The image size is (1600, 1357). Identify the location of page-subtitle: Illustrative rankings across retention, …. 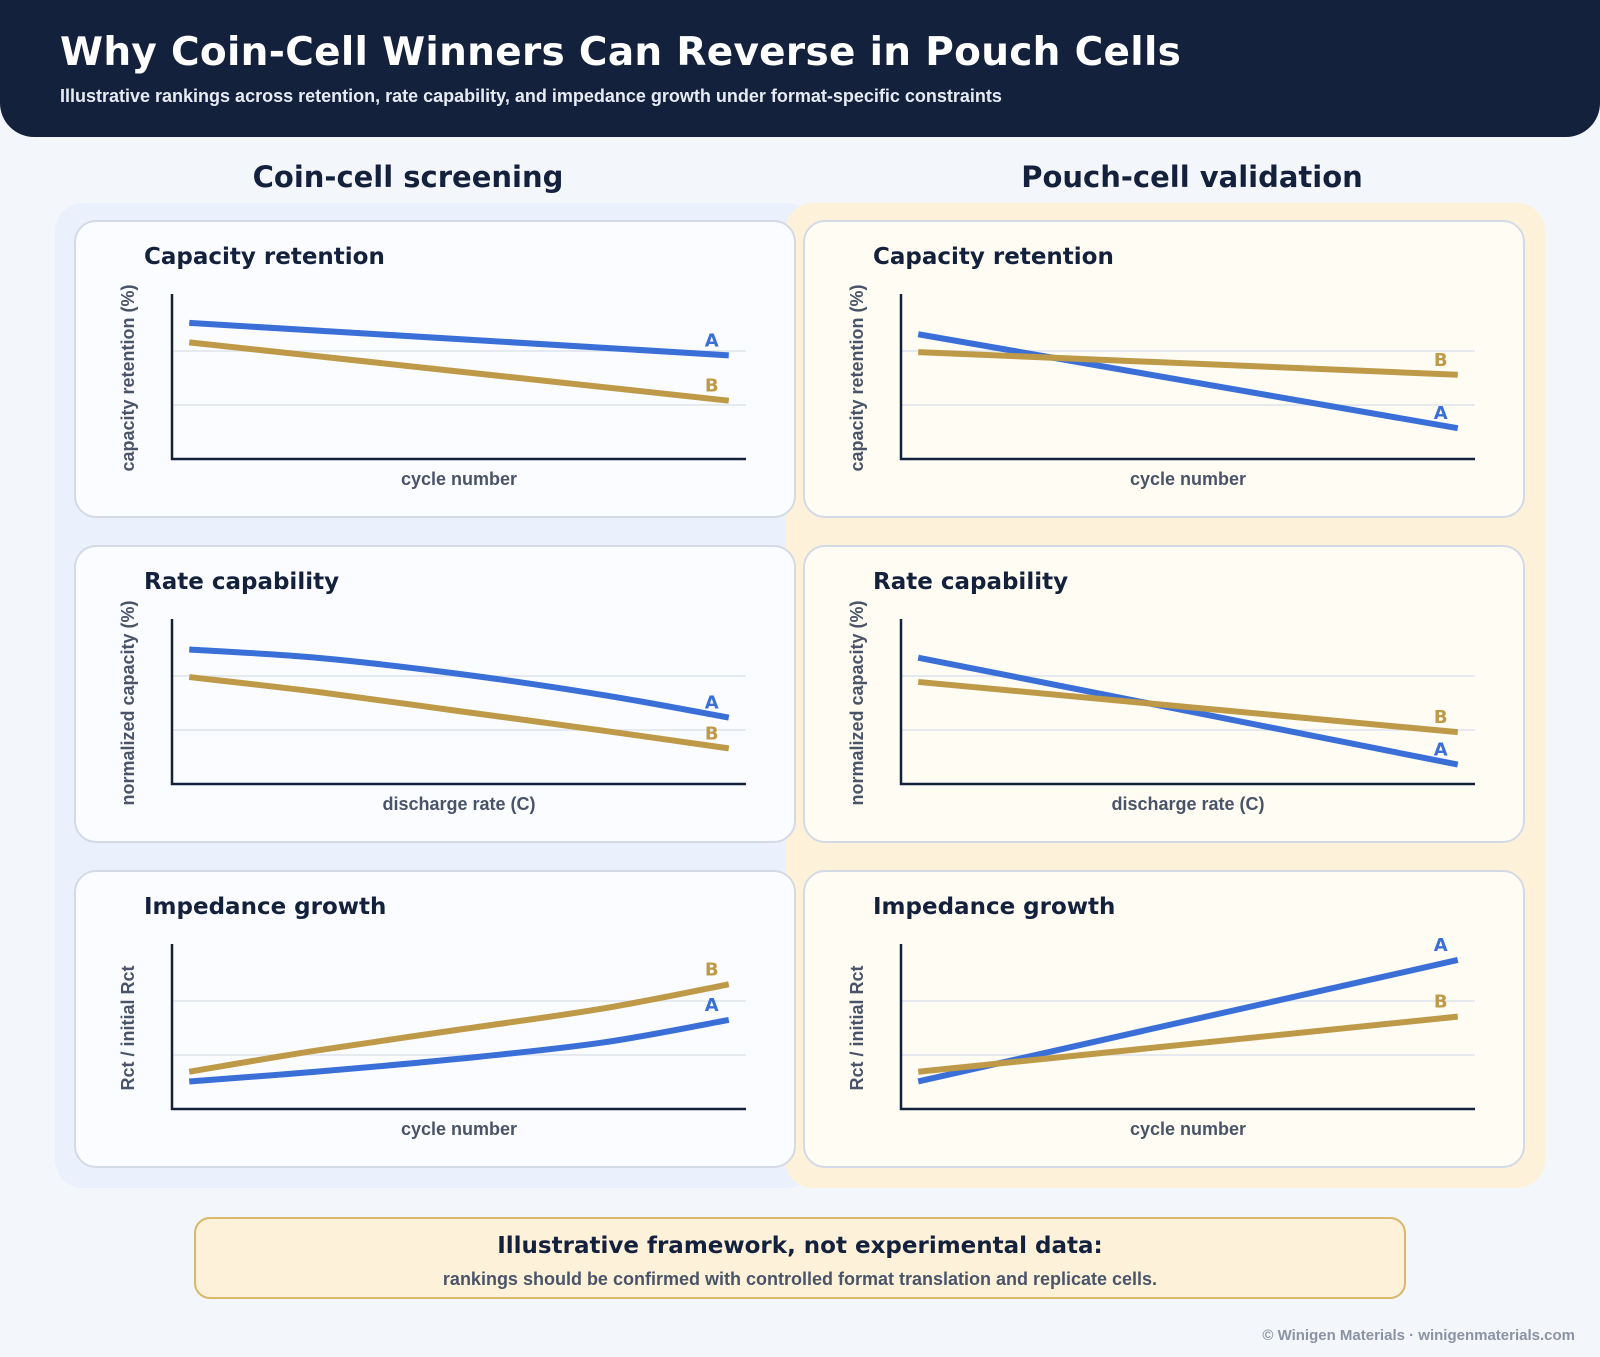
(531, 96).